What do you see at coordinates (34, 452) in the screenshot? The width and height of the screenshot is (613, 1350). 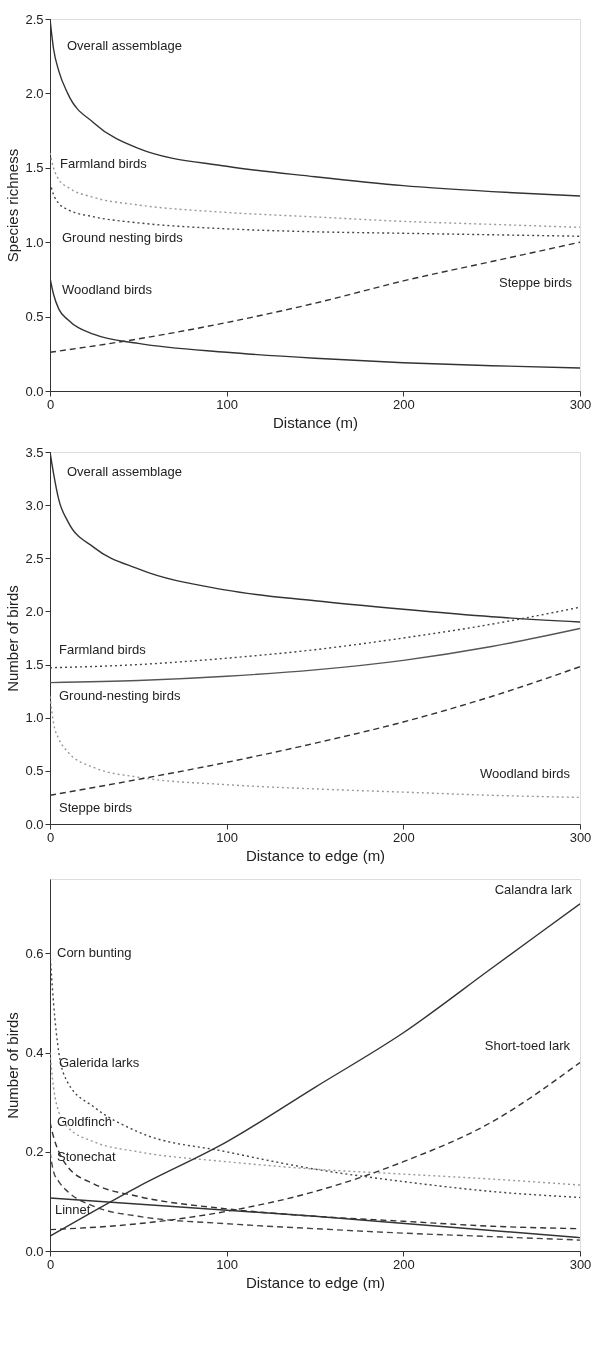 I see `y-tick-label: 3.5` at bounding box center [34, 452].